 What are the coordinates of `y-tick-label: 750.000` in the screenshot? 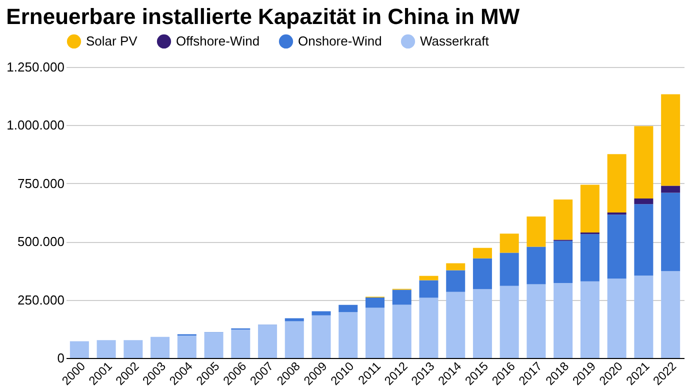 It's located at (41, 183).